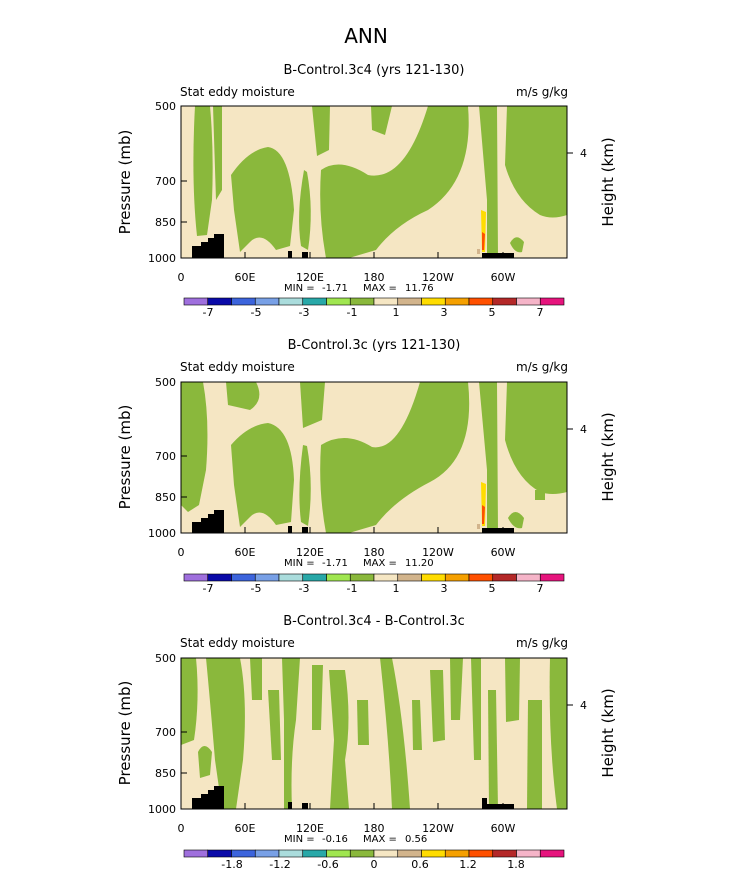  What do you see at coordinates (208, 588) in the screenshot?
I see `colorbar-label: -7` at bounding box center [208, 588].